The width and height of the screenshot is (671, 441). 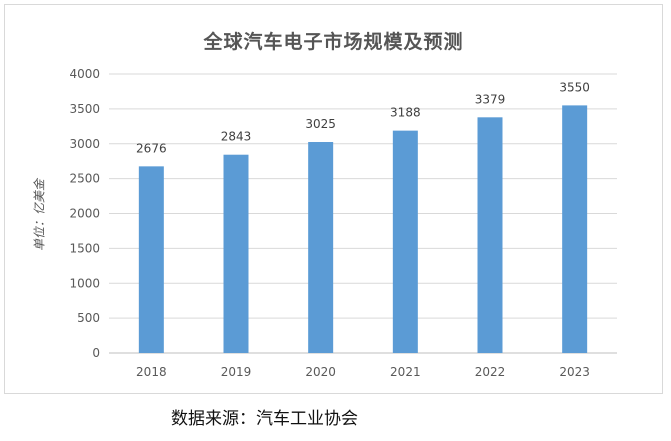 What do you see at coordinates (84, 109) in the screenshot?
I see `y-tick-label: 3500` at bounding box center [84, 109].